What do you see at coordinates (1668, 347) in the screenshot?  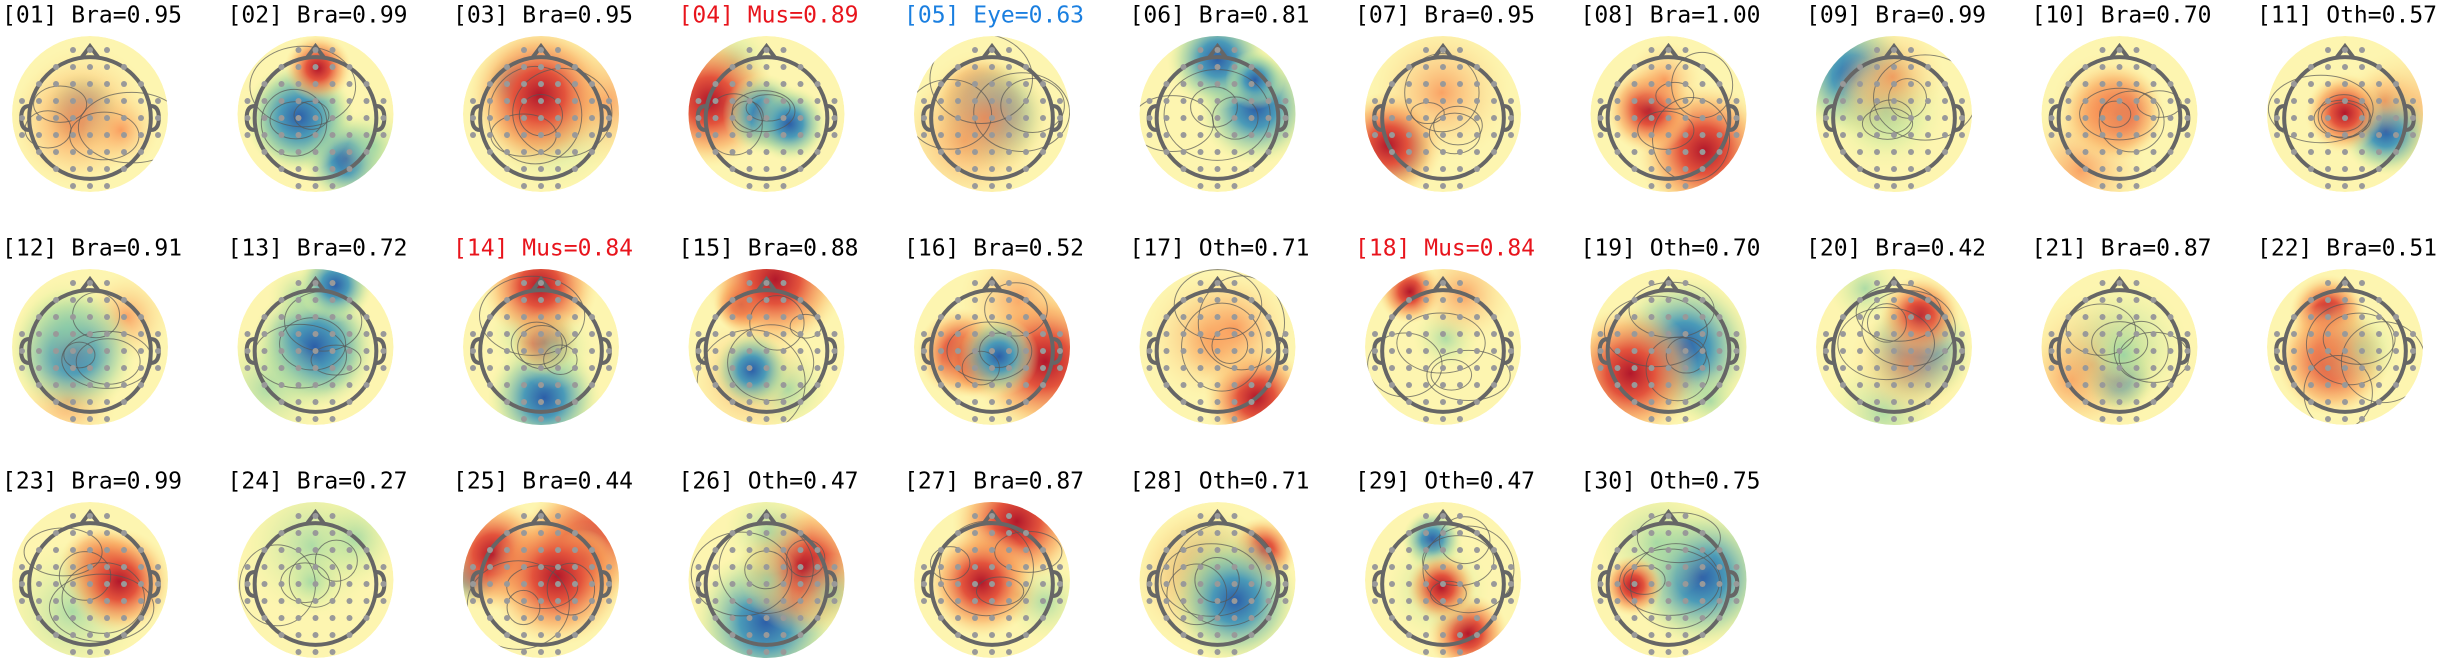 I see `topomap` at bounding box center [1668, 347].